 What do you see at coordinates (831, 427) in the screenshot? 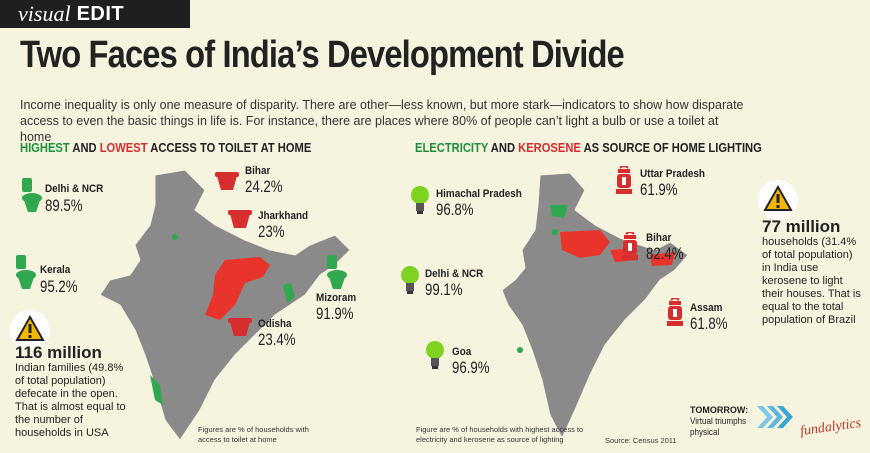
I see `fundalytics-logo: fundalytics` at bounding box center [831, 427].